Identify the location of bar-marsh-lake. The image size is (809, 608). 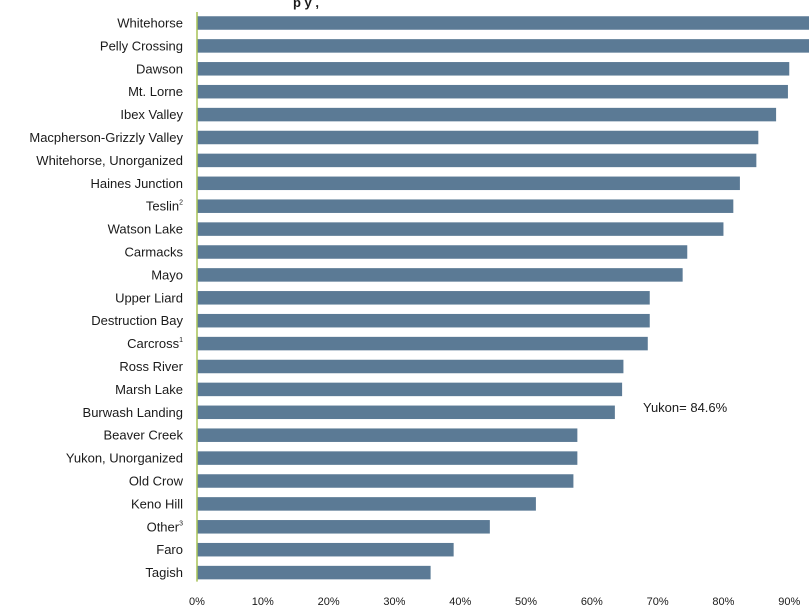
(410, 389).